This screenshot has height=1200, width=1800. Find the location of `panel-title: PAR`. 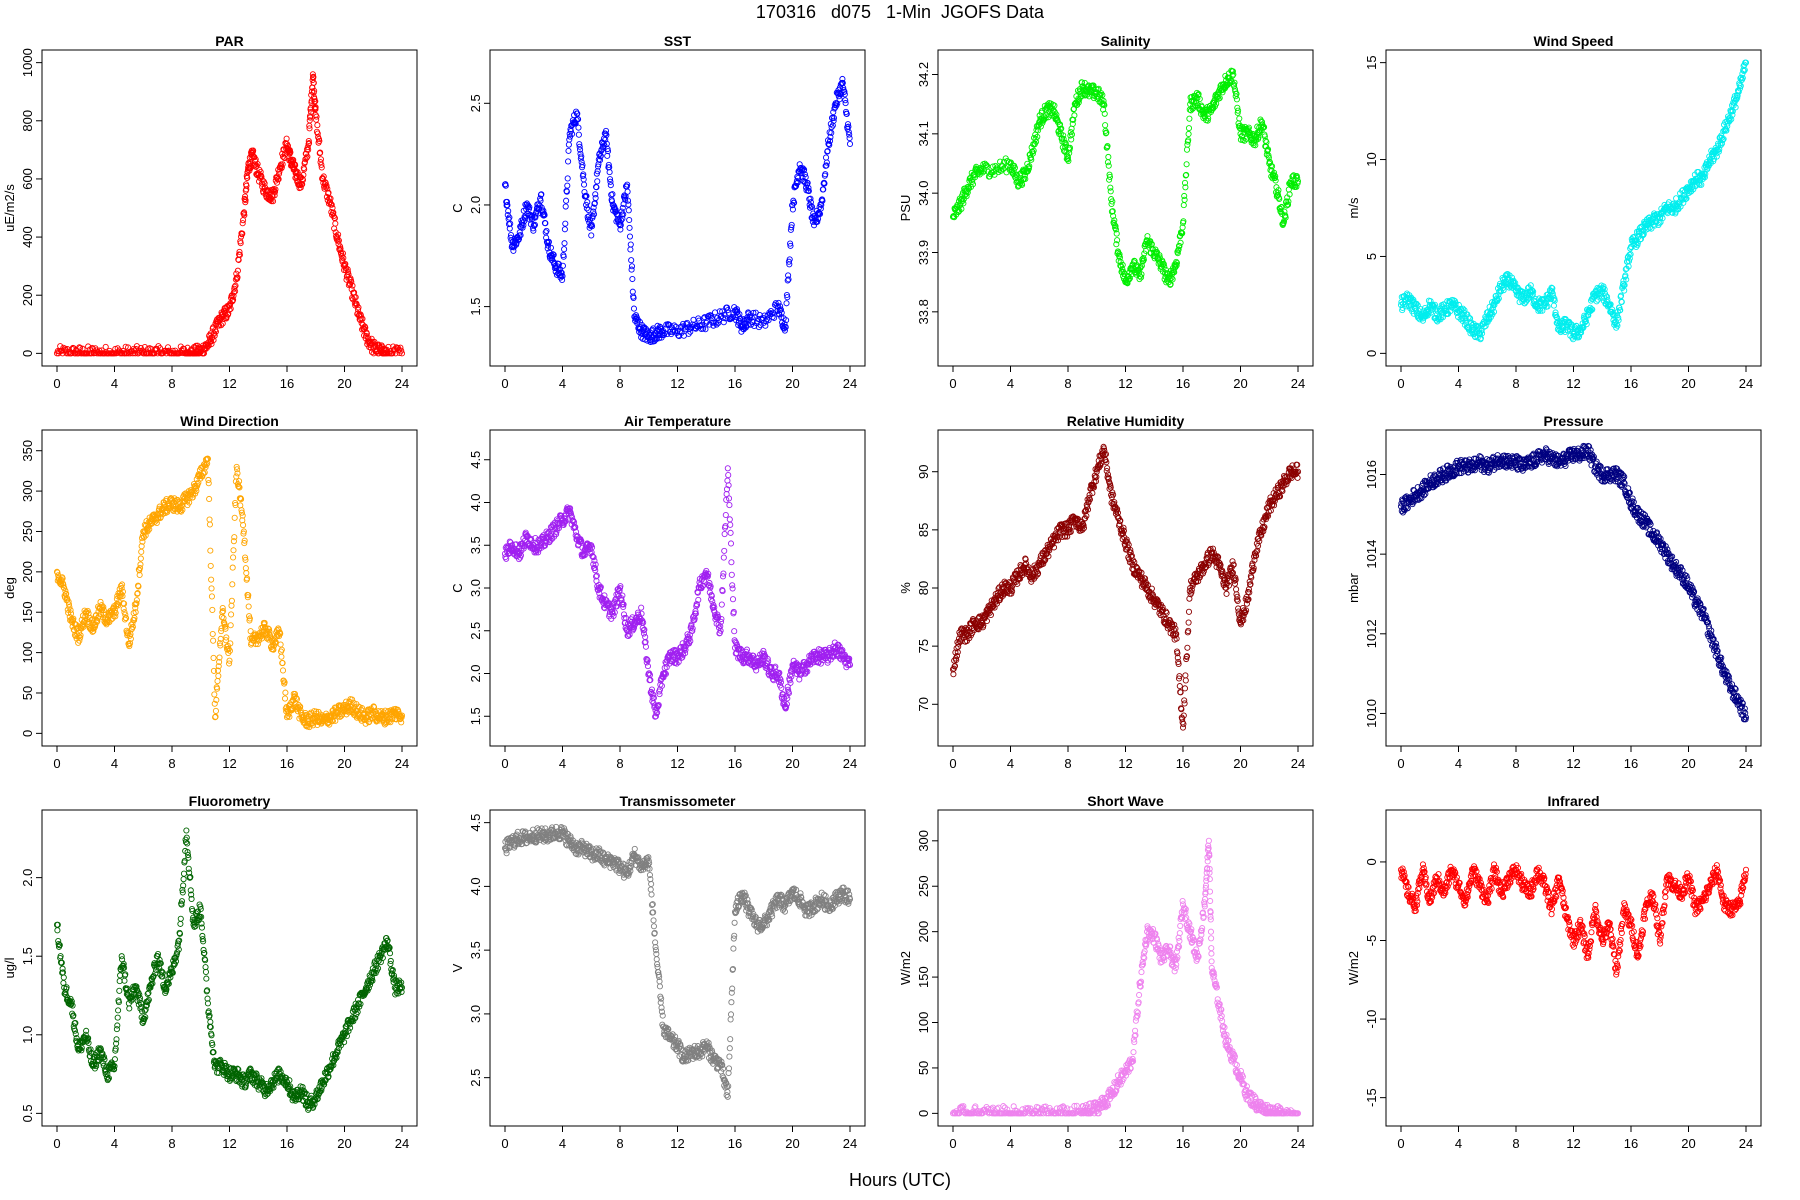

panel-title: PAR is located at coordinates (229, 41).